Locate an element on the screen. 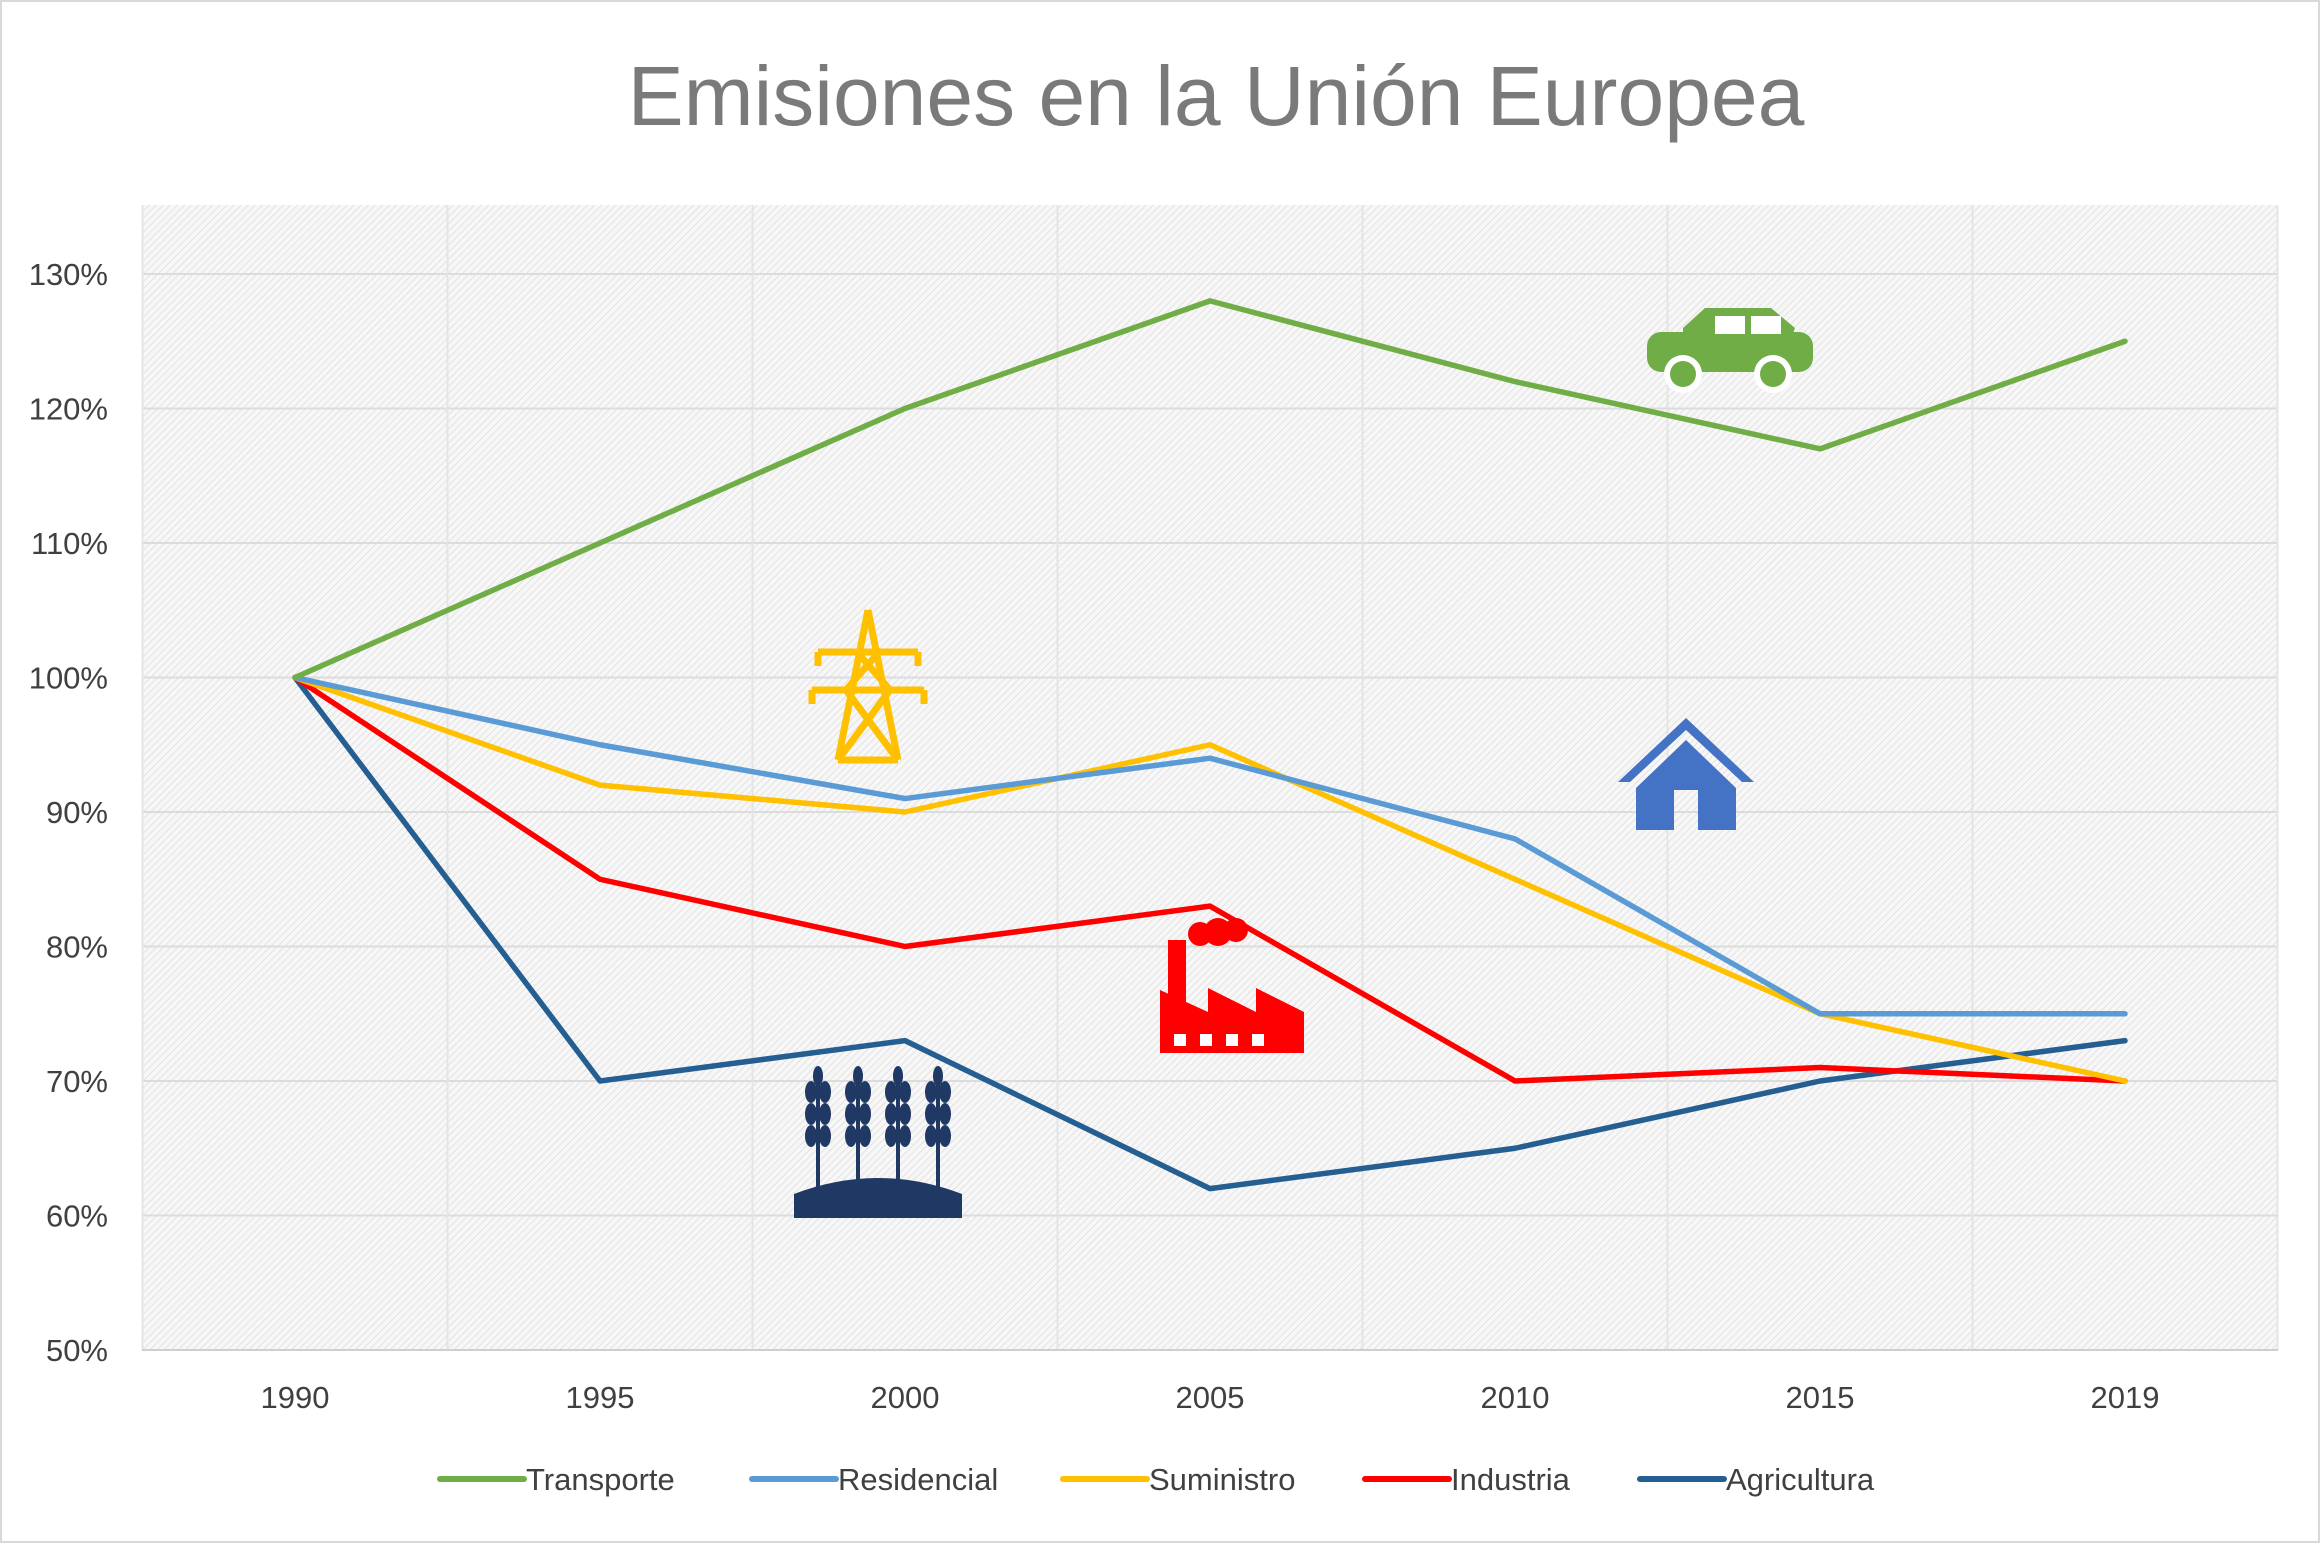 The image size is (2320, 1543). legend-item-industria: Industria is located at coordinates (1466, 1479).